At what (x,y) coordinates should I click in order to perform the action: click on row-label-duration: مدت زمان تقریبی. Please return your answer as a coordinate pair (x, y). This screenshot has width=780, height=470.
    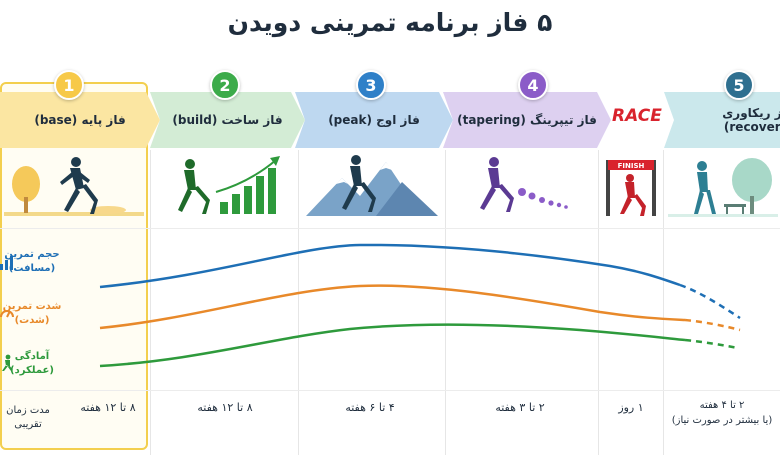
    Looking at the image, I should click on (29, 418).